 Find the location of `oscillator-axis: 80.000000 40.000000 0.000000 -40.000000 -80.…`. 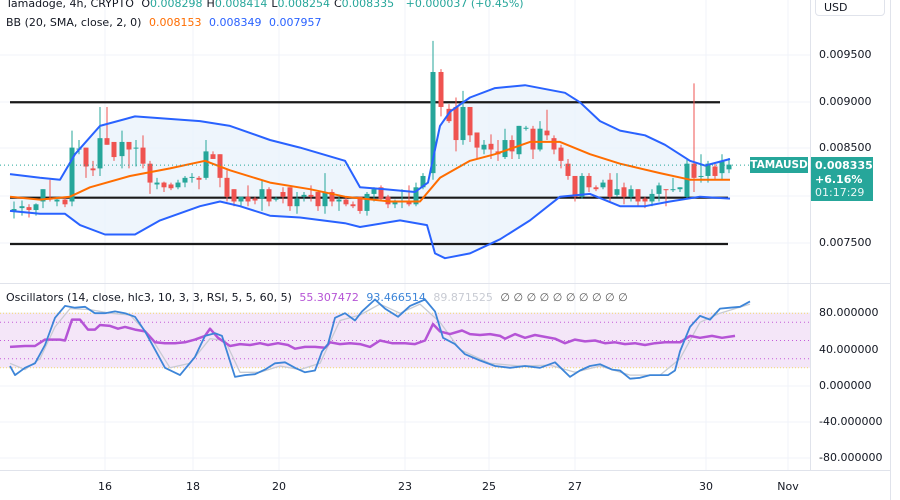

oscillator-axis: 80.000000 40.000000 0.000000 -40.000000 -80.… is located at coordinates (850, 377).